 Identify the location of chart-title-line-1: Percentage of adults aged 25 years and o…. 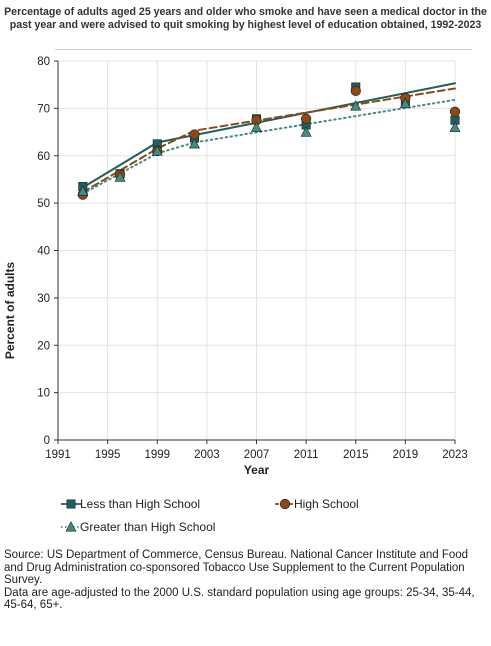
(245, 12).